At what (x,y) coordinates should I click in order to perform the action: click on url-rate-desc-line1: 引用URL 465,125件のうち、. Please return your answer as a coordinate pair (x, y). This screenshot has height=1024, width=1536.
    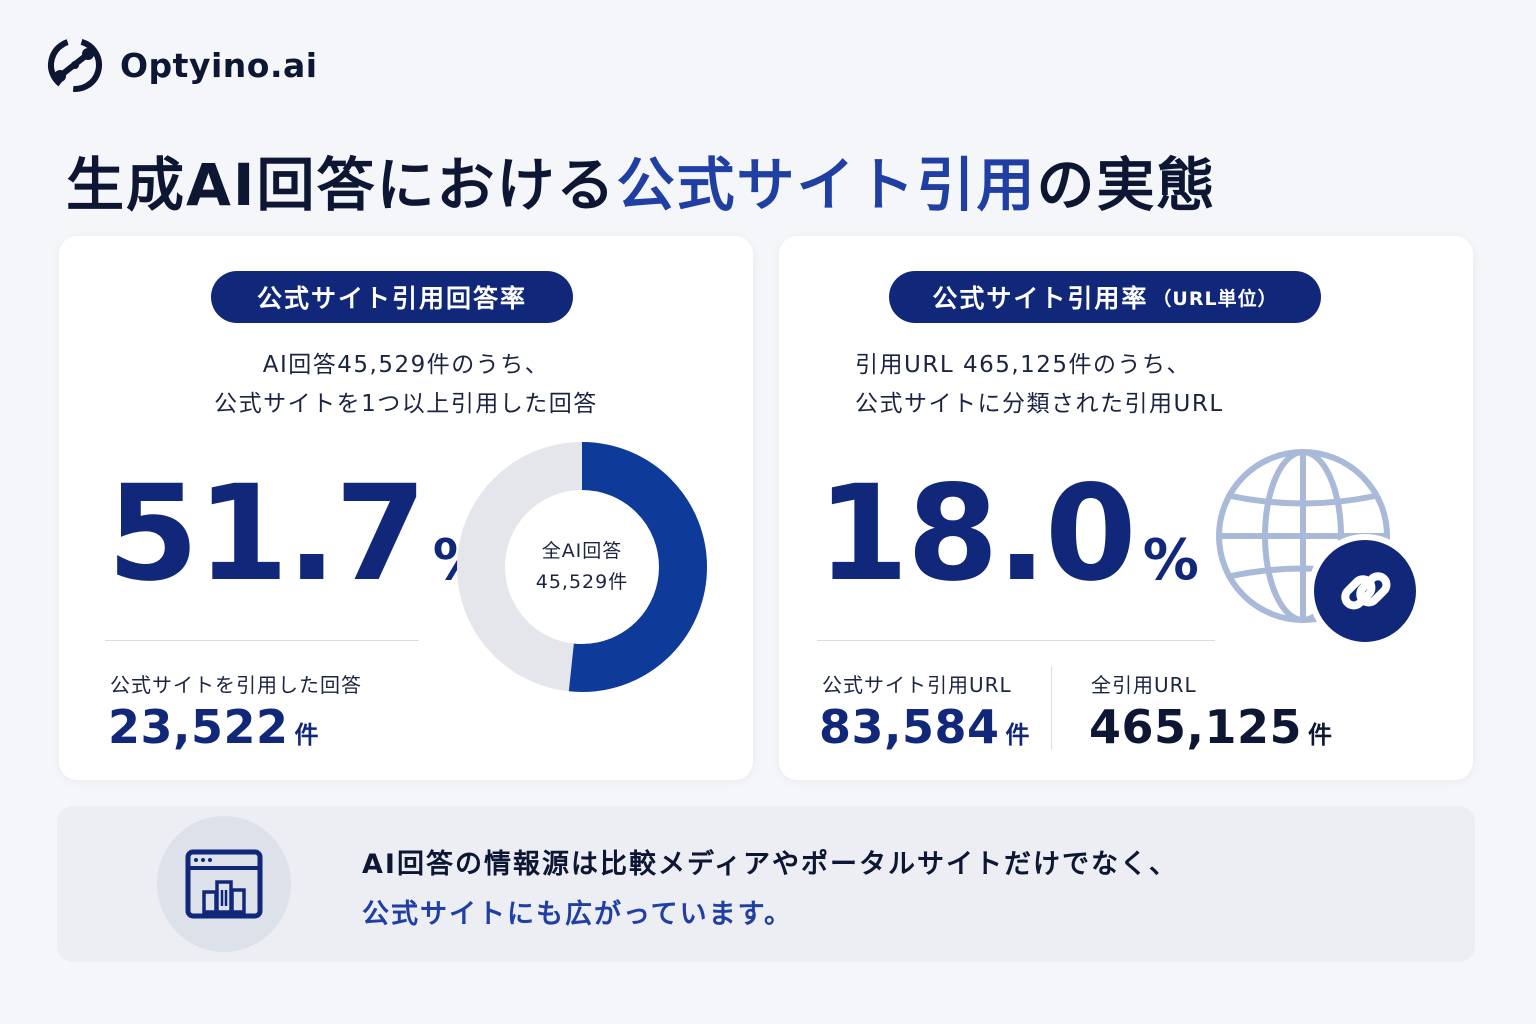
    Looking at the image, I should click on (1023, 365).